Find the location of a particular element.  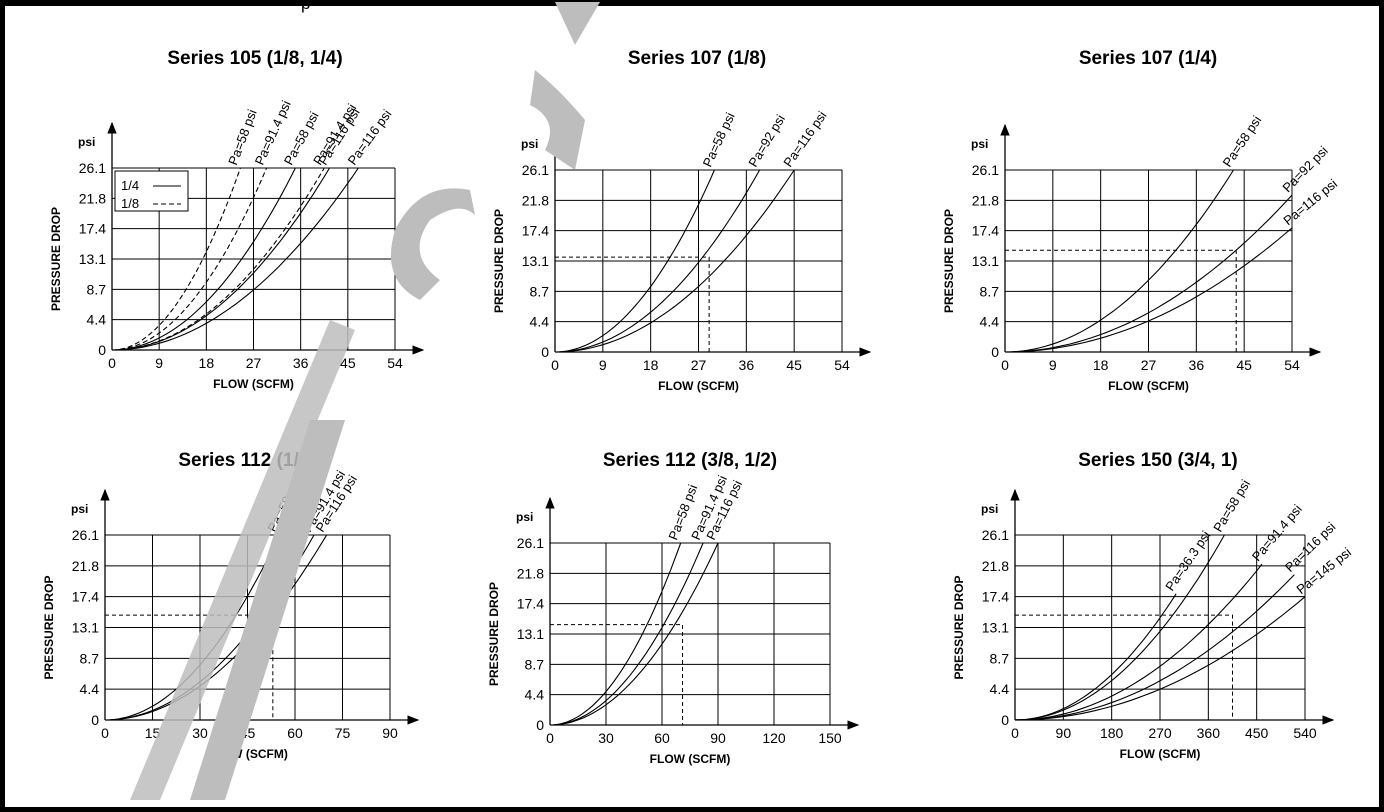

x-tick-label: 450 is located at coordinates (1257, 733).